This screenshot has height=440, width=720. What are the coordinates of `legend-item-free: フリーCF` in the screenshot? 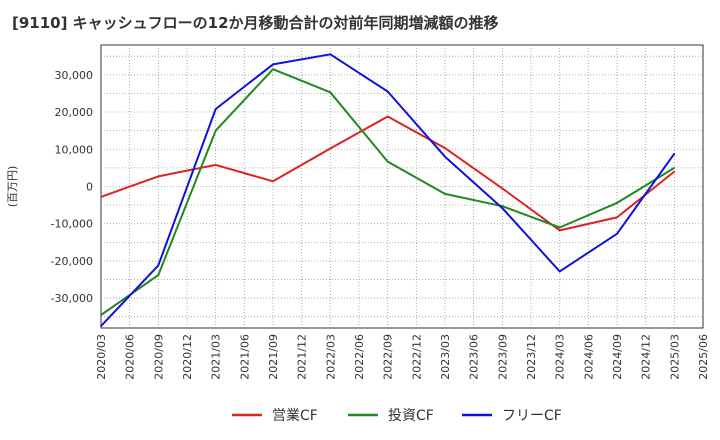 It's located at (512, 416).